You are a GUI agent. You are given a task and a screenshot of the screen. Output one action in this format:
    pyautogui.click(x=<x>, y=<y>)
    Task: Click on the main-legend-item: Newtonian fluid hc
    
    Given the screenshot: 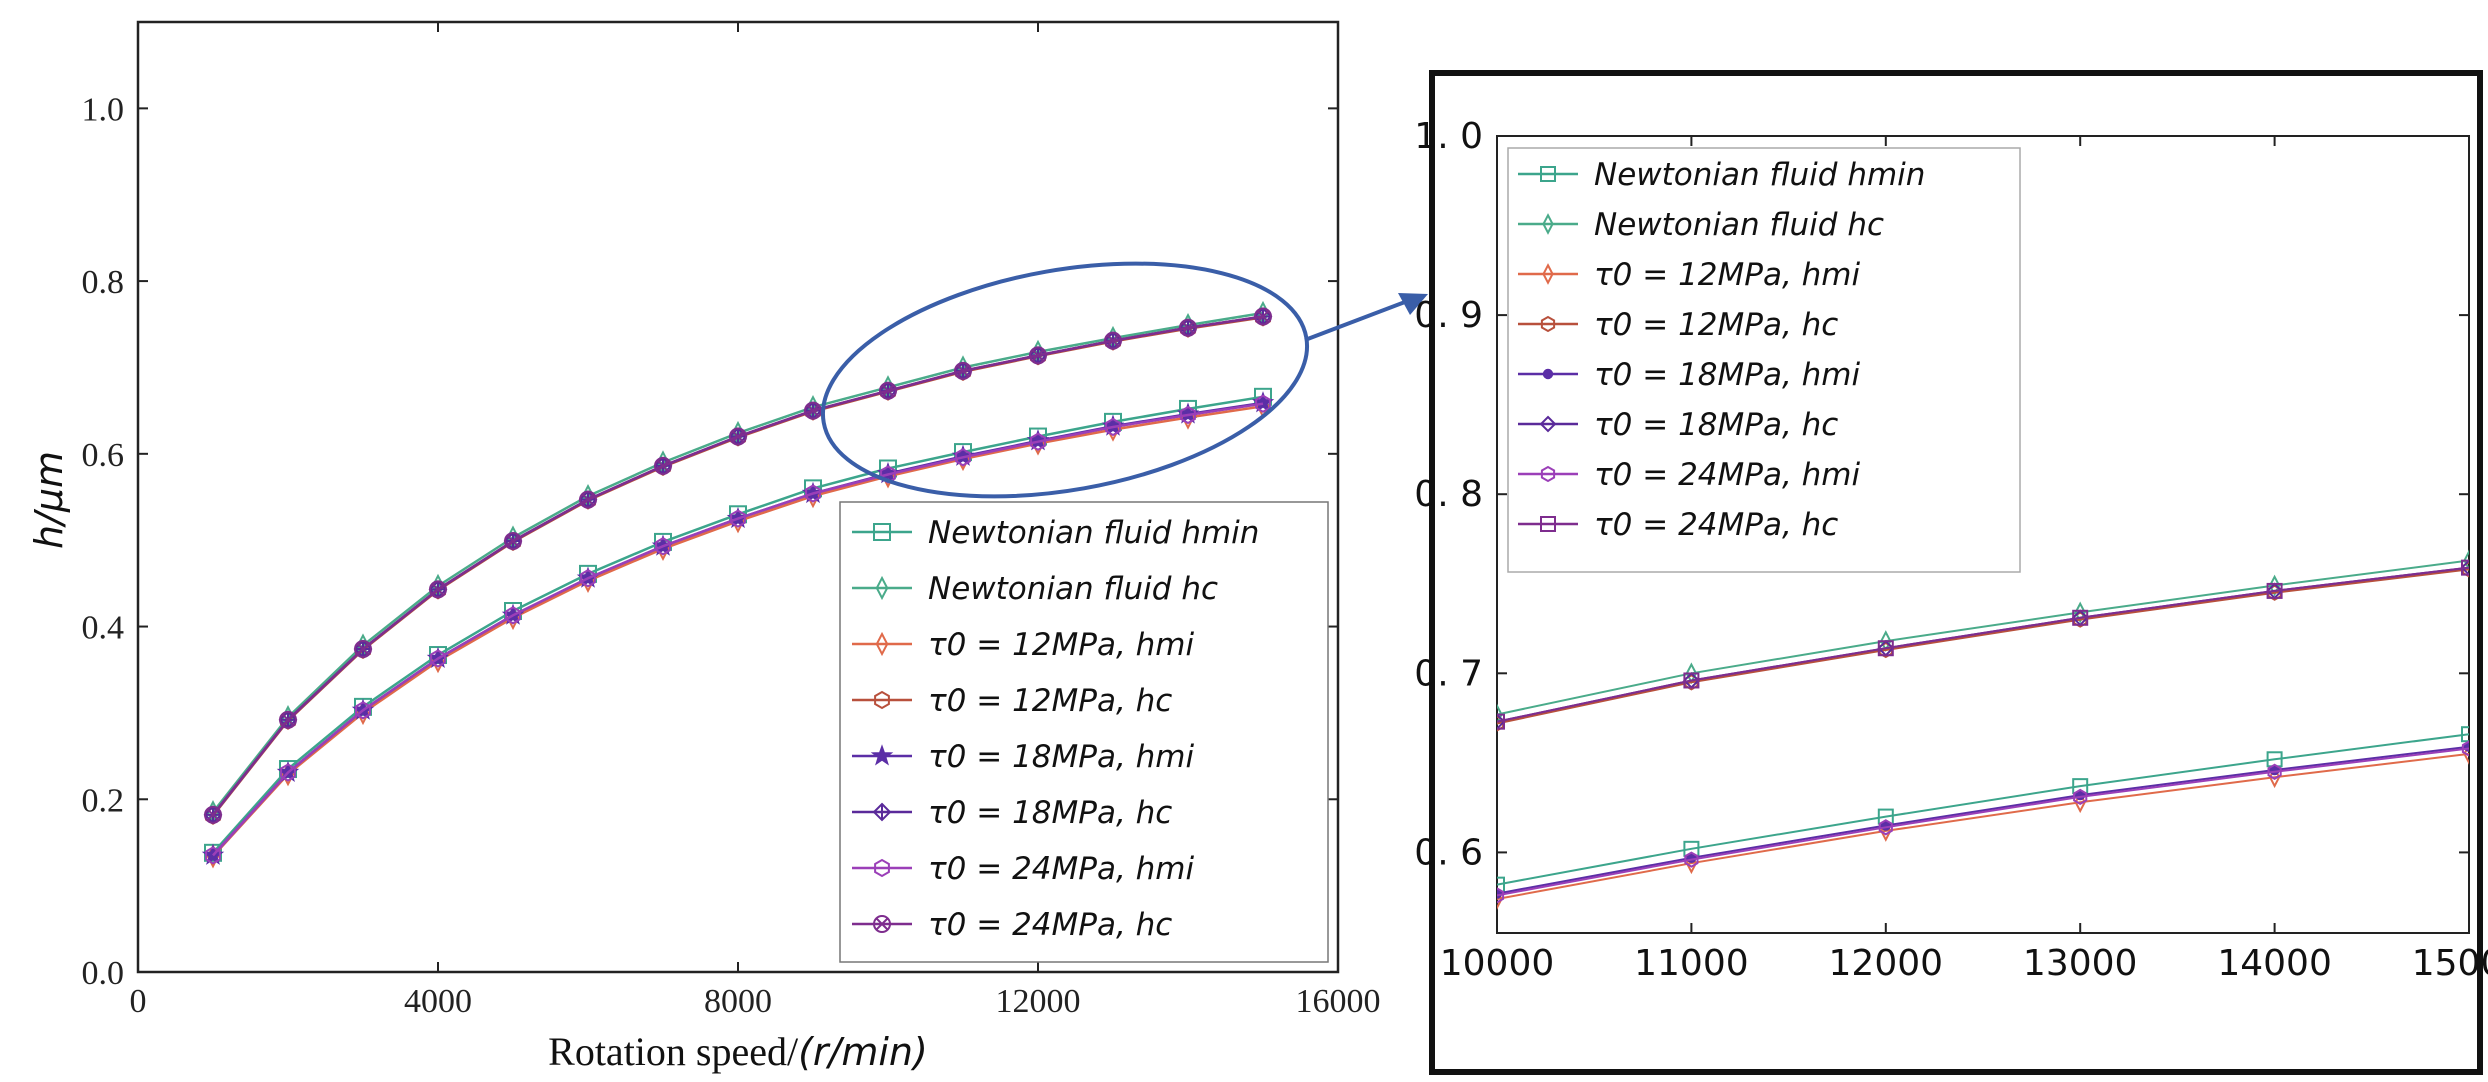 What is the action you would take?
    pyautogui.click(x=1035, y=589)
    